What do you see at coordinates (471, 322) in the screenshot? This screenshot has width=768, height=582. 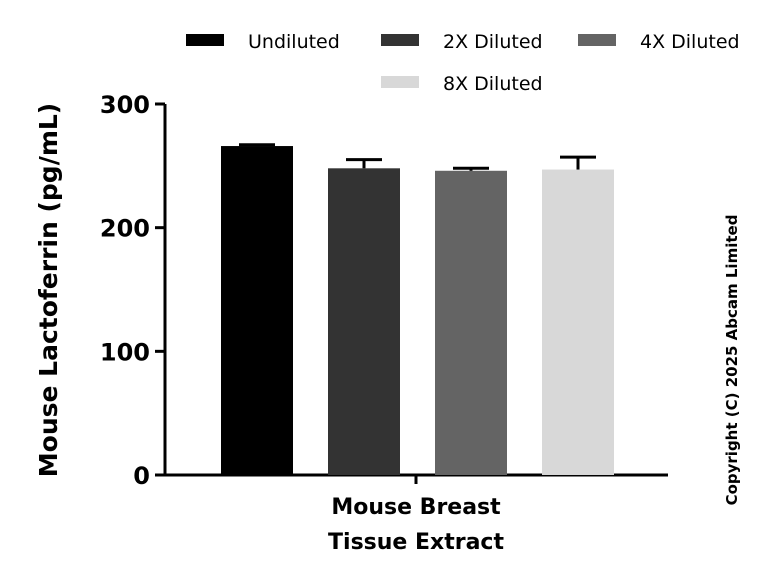 I see `bar-4x-diluted` at bounding box center [471, 322].